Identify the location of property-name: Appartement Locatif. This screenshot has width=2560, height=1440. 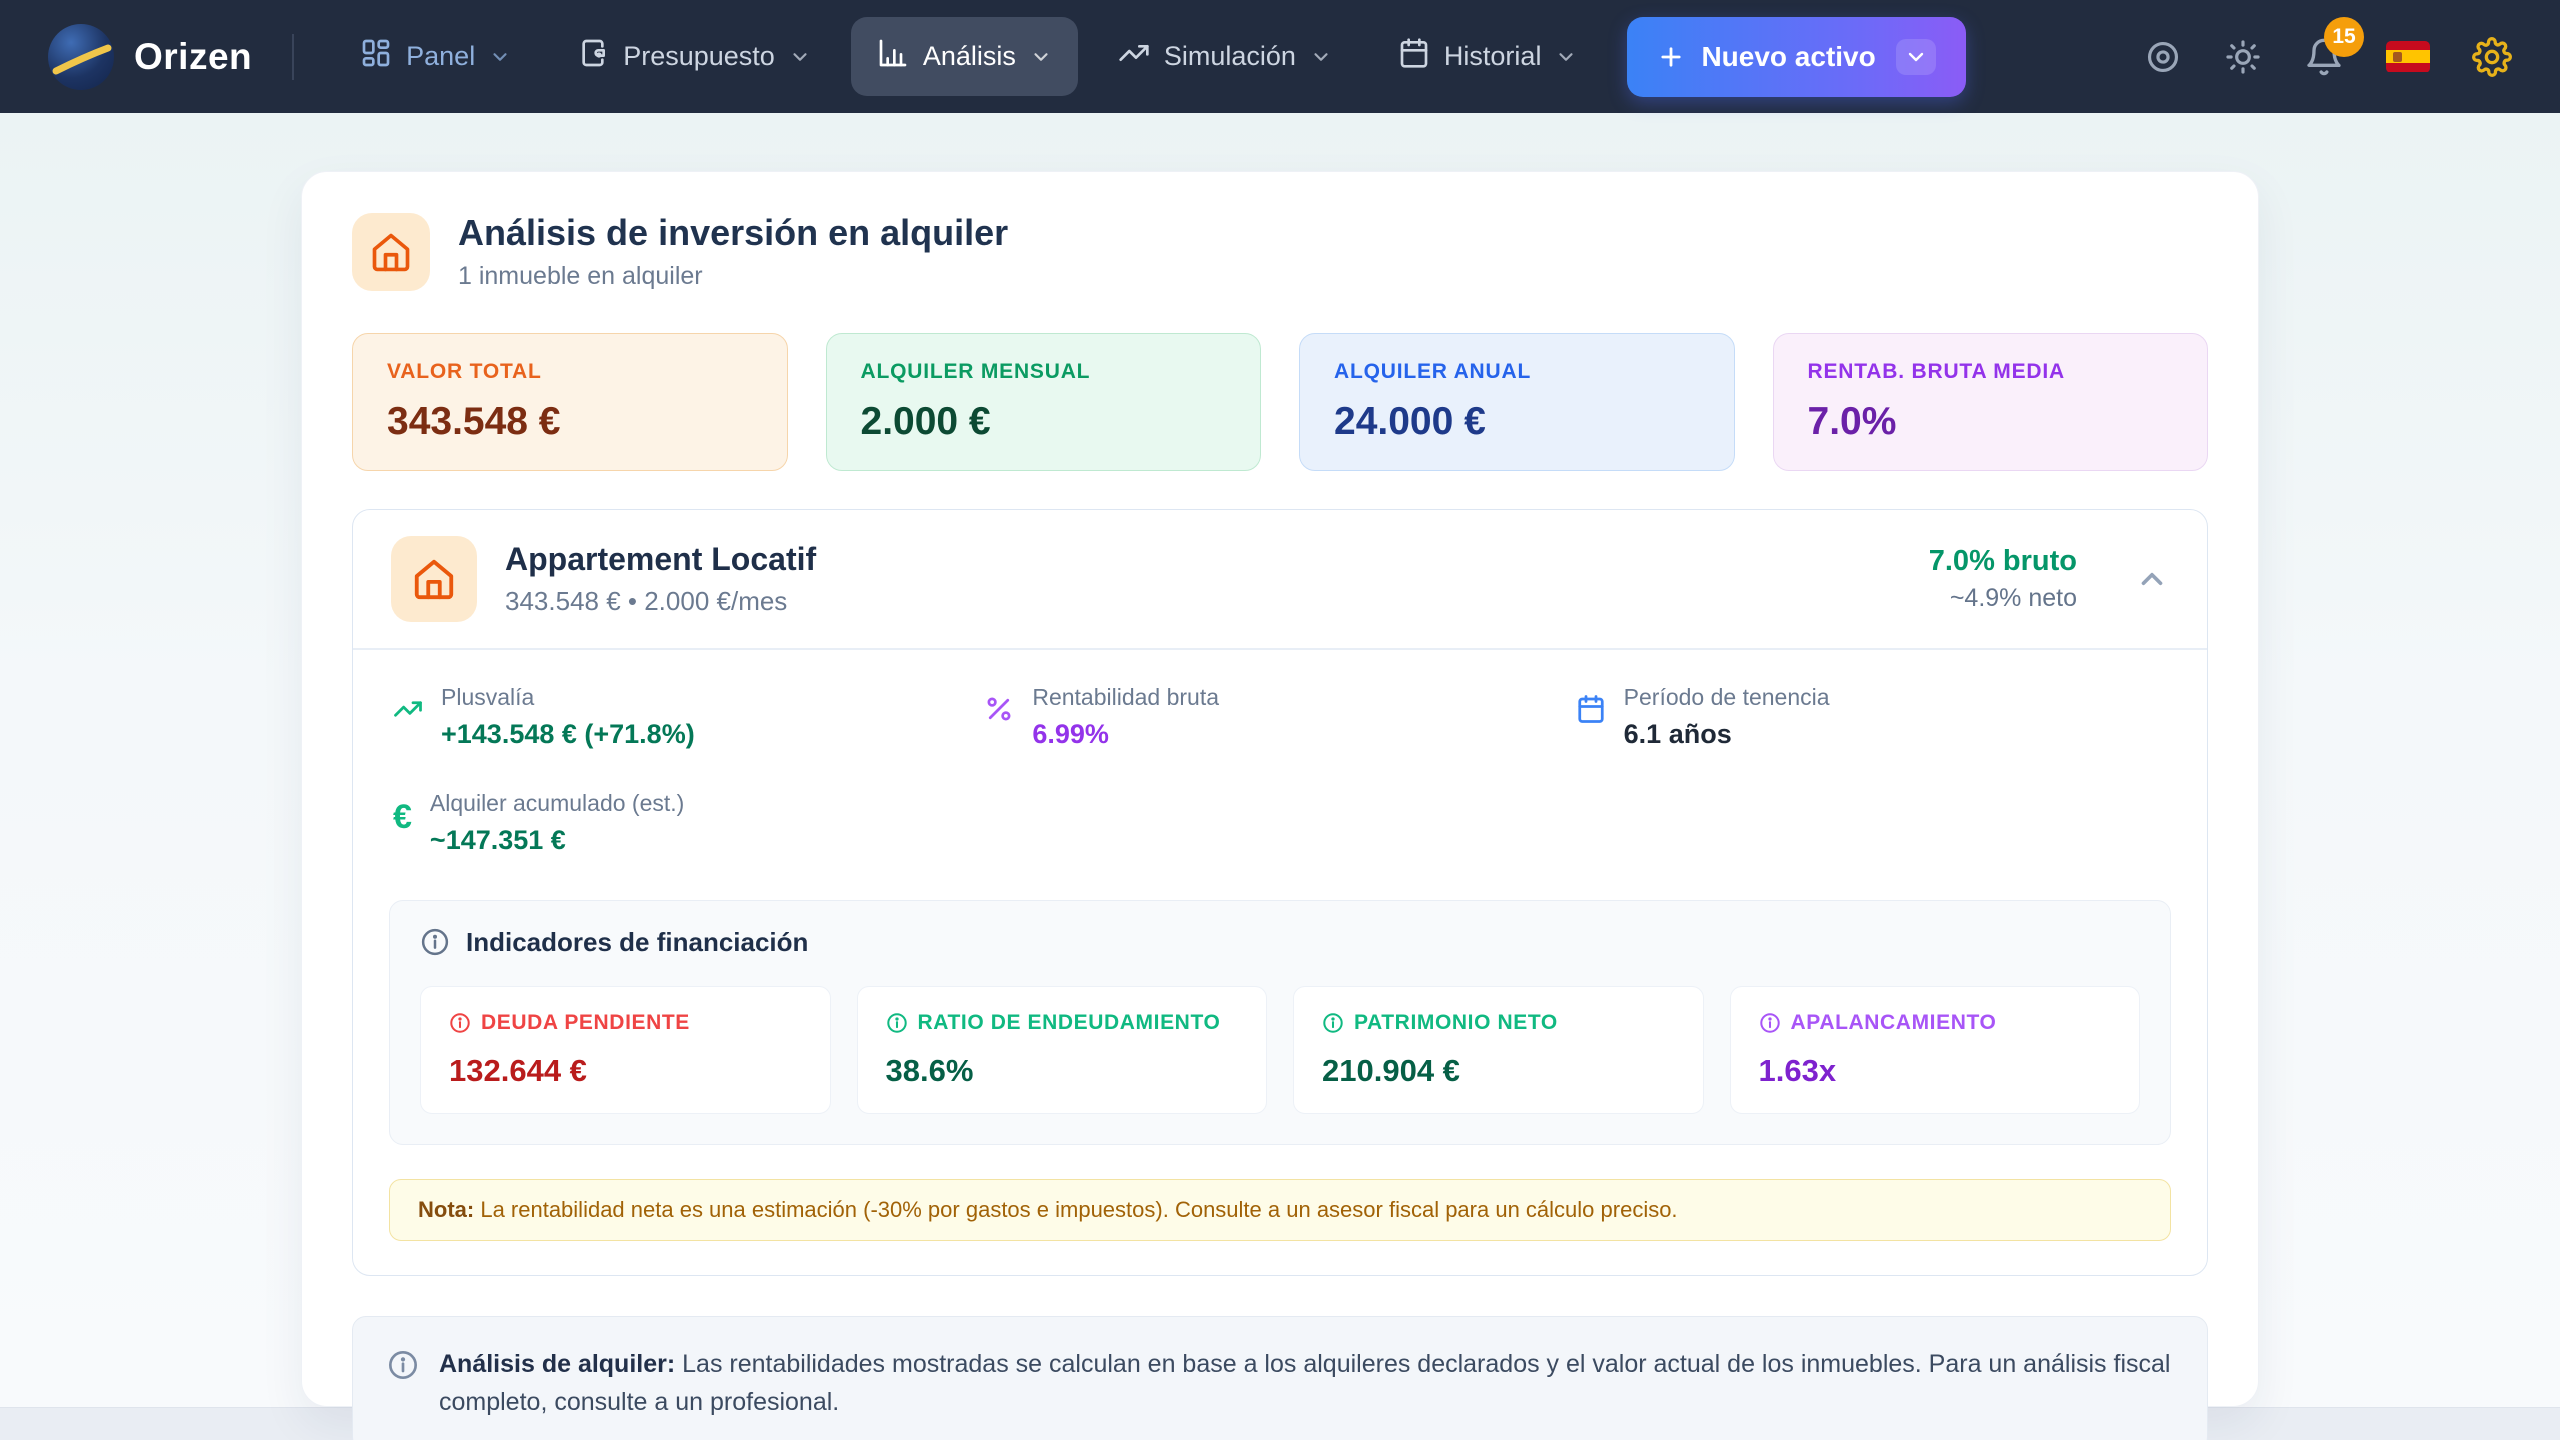
(661, 559).